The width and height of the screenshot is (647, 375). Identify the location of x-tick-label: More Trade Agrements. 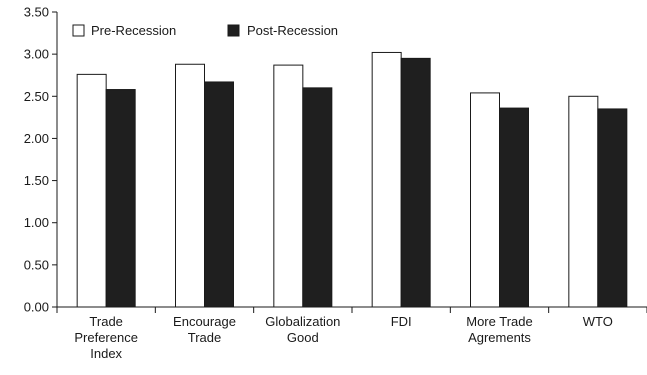
(499, 329).